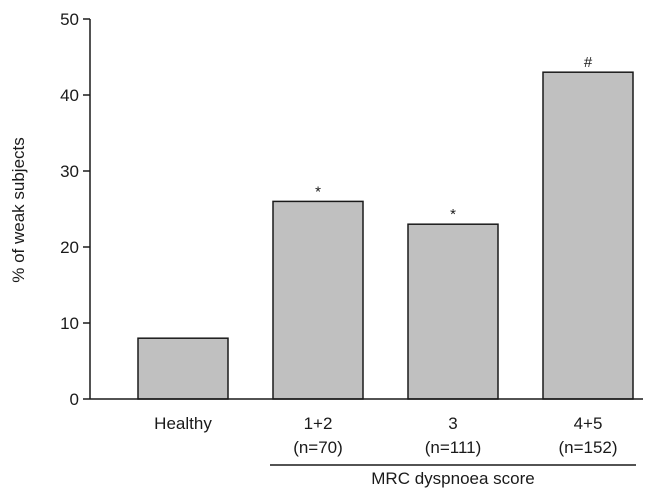 This screenshot has height=491, width=649. I want to click on bar-annotation: #, so click(588, 62).